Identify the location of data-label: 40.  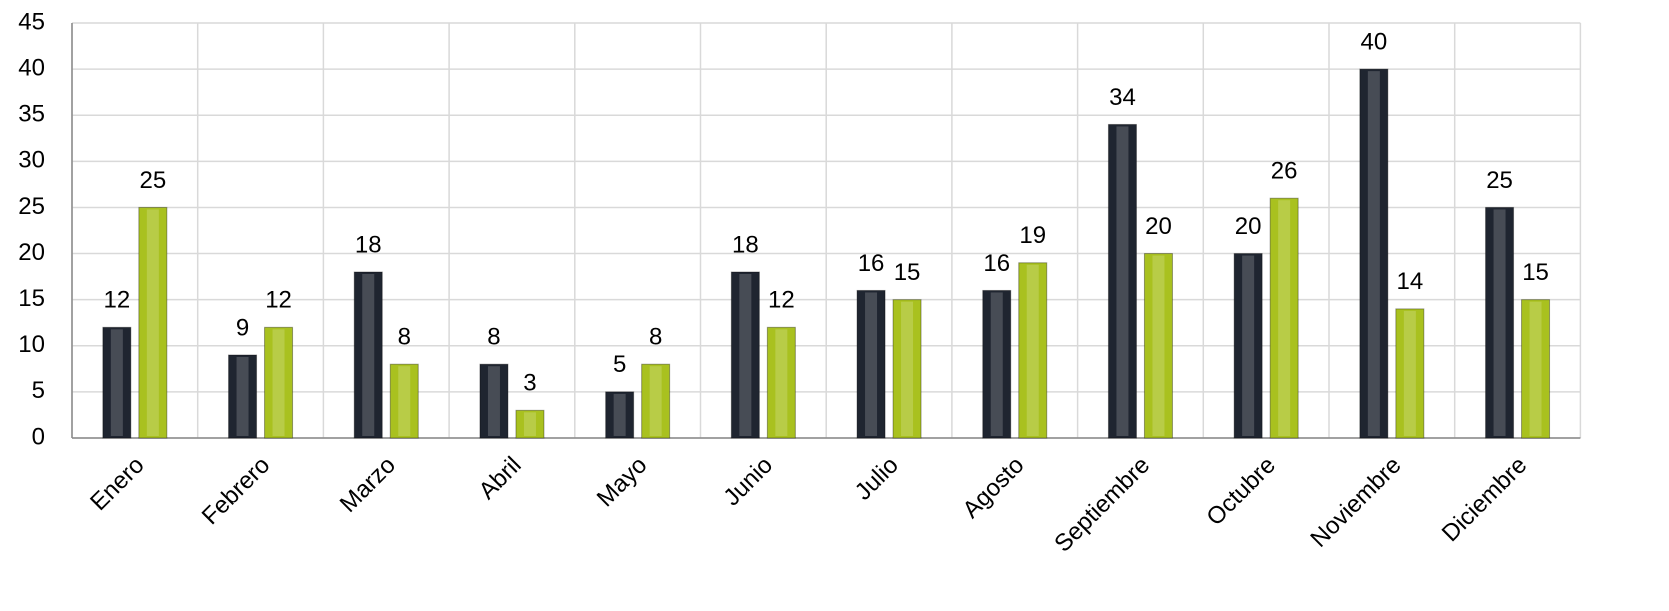
(1373, 41).